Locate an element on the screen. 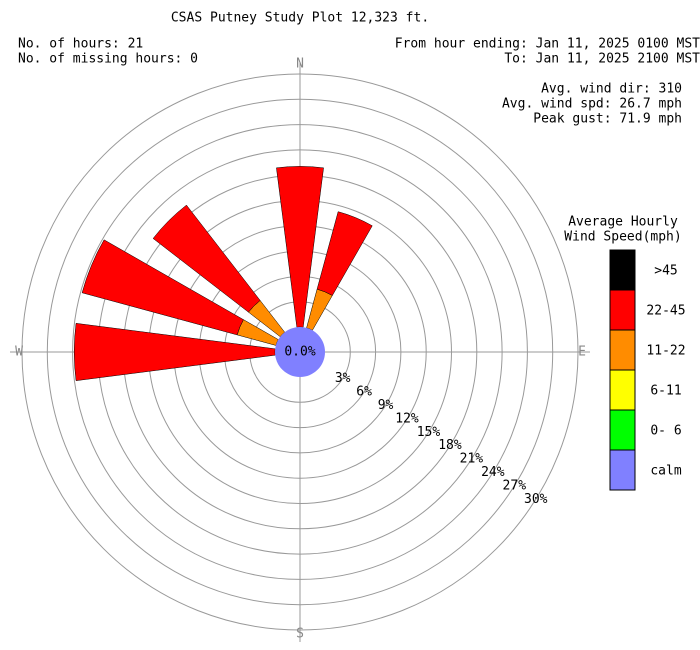  stat-text: Avg. wind dir: 310 is located at coordinates (611, 89).